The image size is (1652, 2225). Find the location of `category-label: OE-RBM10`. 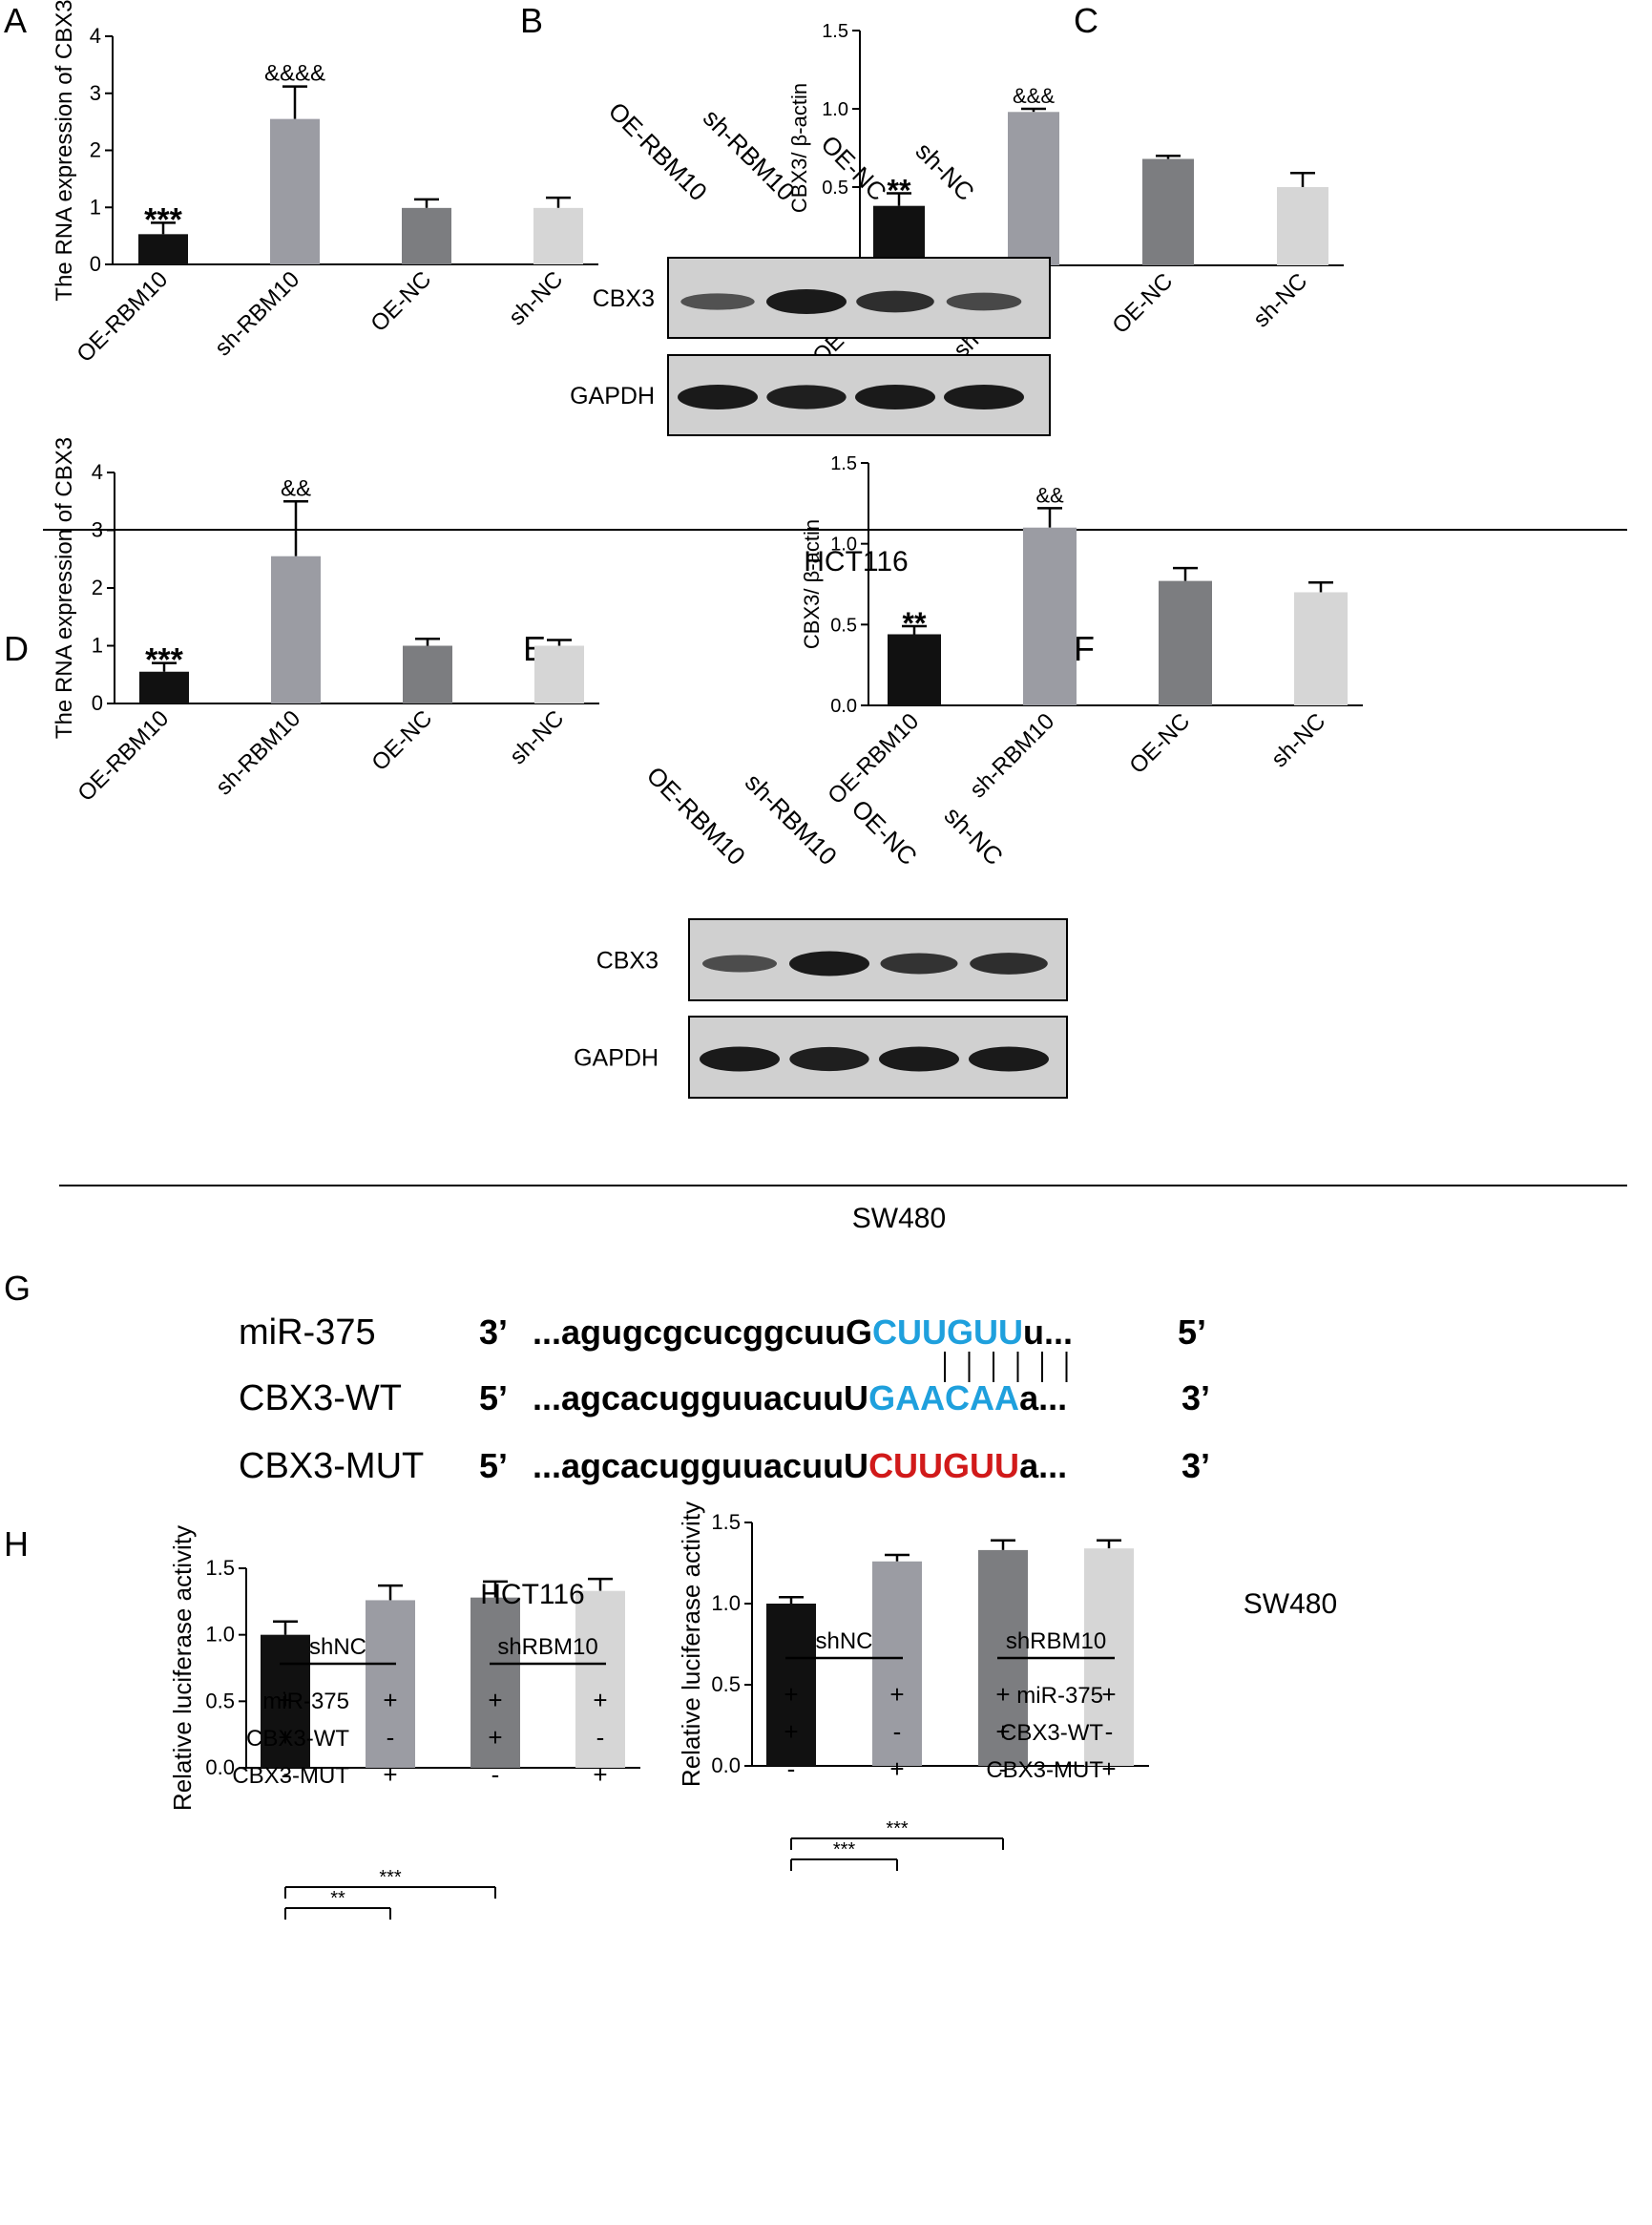

category-label: OE-RBM10 is located at coordinates (123, 756).